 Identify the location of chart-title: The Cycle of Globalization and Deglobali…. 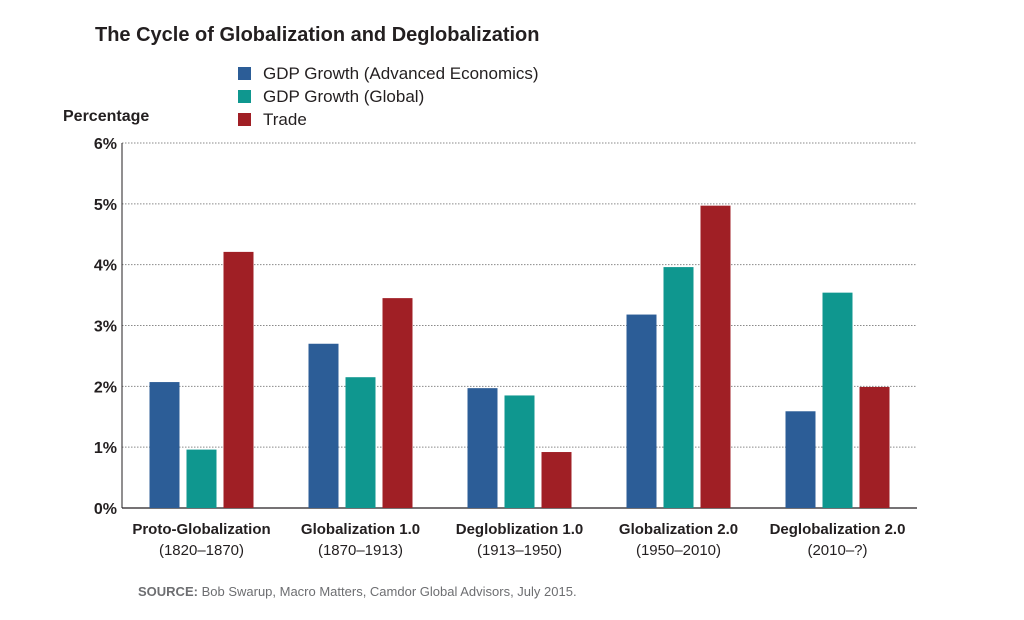
(317, 35).